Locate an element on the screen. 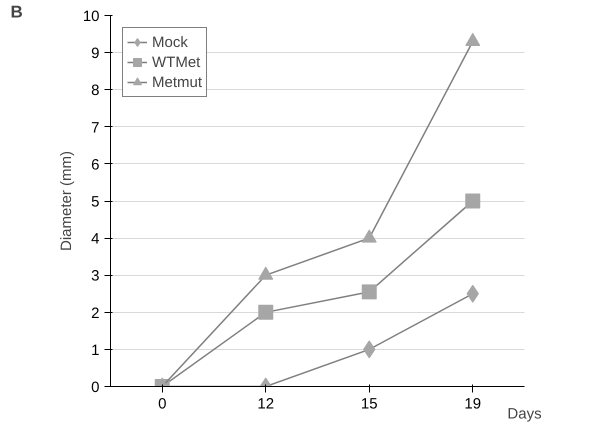 Image resolution: width=594 pixels, height=431 pixels. y-tick-label: 6 is located at coordinates (95, 165).